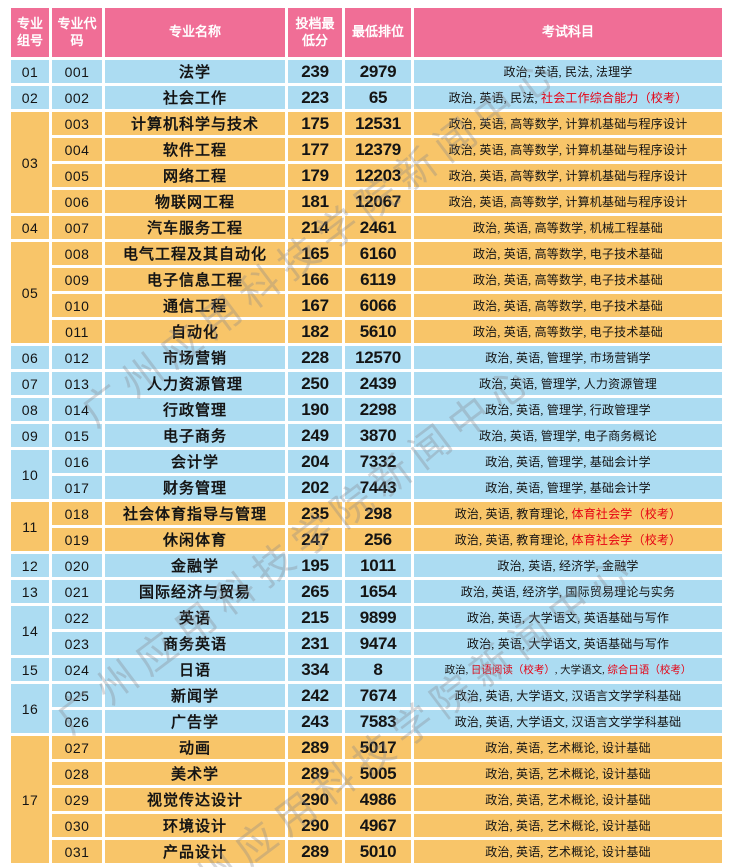 The width and height of the screenshot is (735, 867). What do you see at coordinates (378, 175) in the screenshot?
I see `min-rank-cell: 12203` at bounding box center [378, 175].